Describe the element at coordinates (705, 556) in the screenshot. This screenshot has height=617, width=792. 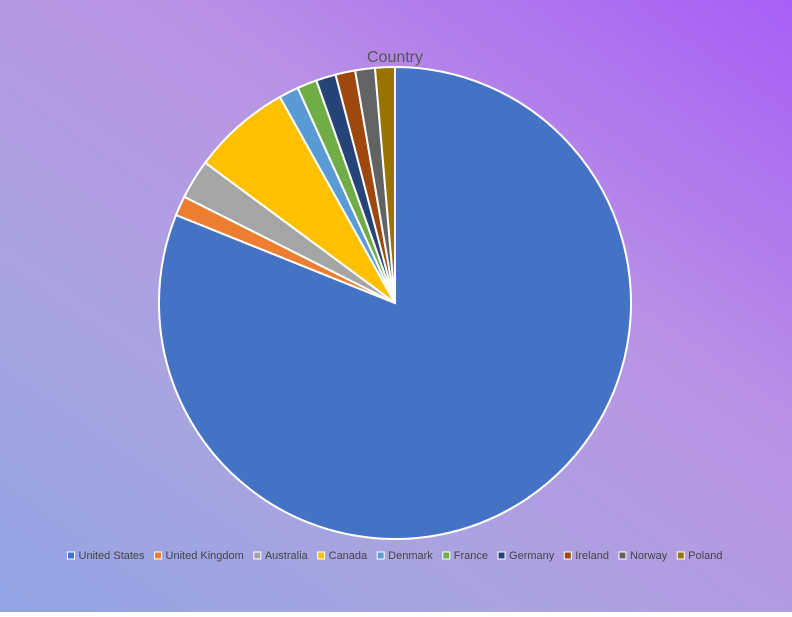
I see `legend-label: Poland` at that location.